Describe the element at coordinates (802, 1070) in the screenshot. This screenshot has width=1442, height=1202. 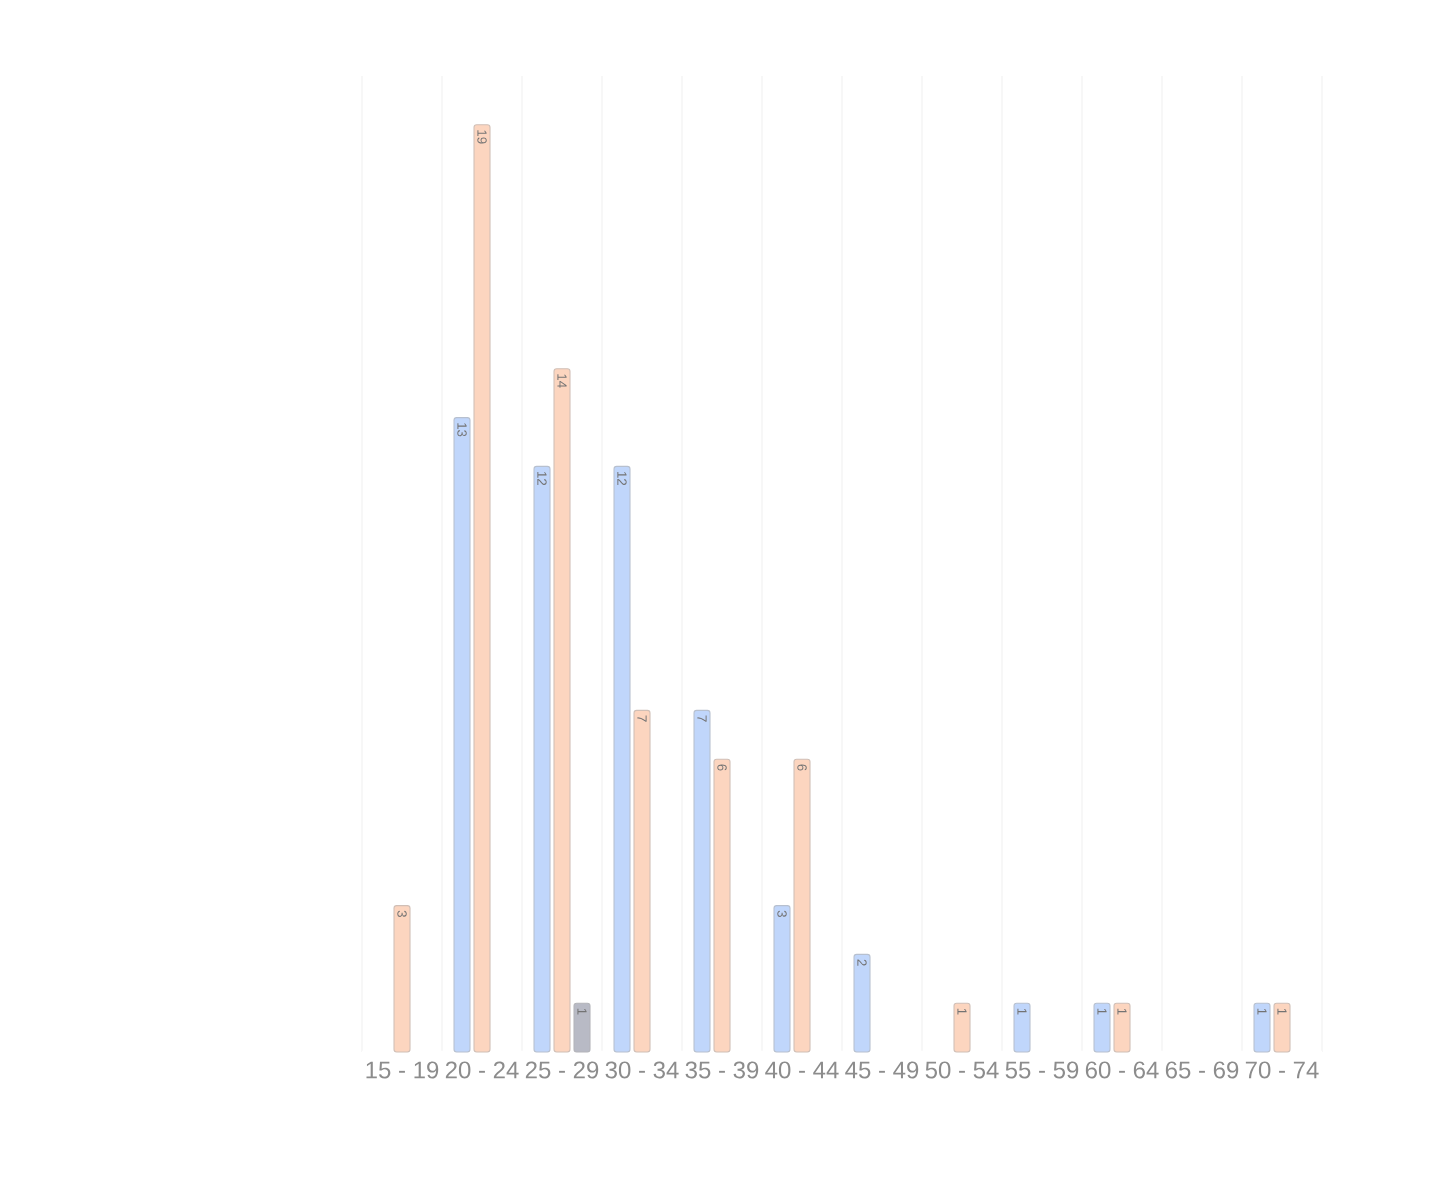
I see `x-tick-label: 40 - 44` at that location.